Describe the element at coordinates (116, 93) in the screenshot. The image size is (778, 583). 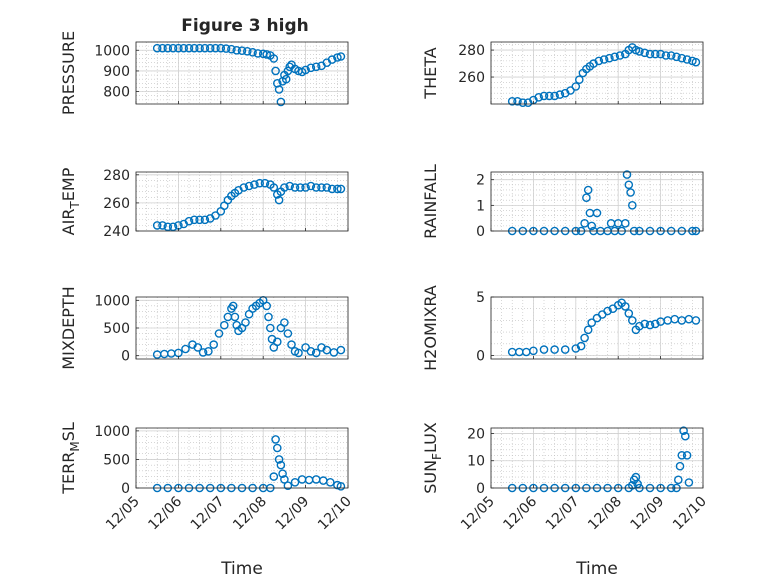
I see `y-tick-label: 800` at that location.